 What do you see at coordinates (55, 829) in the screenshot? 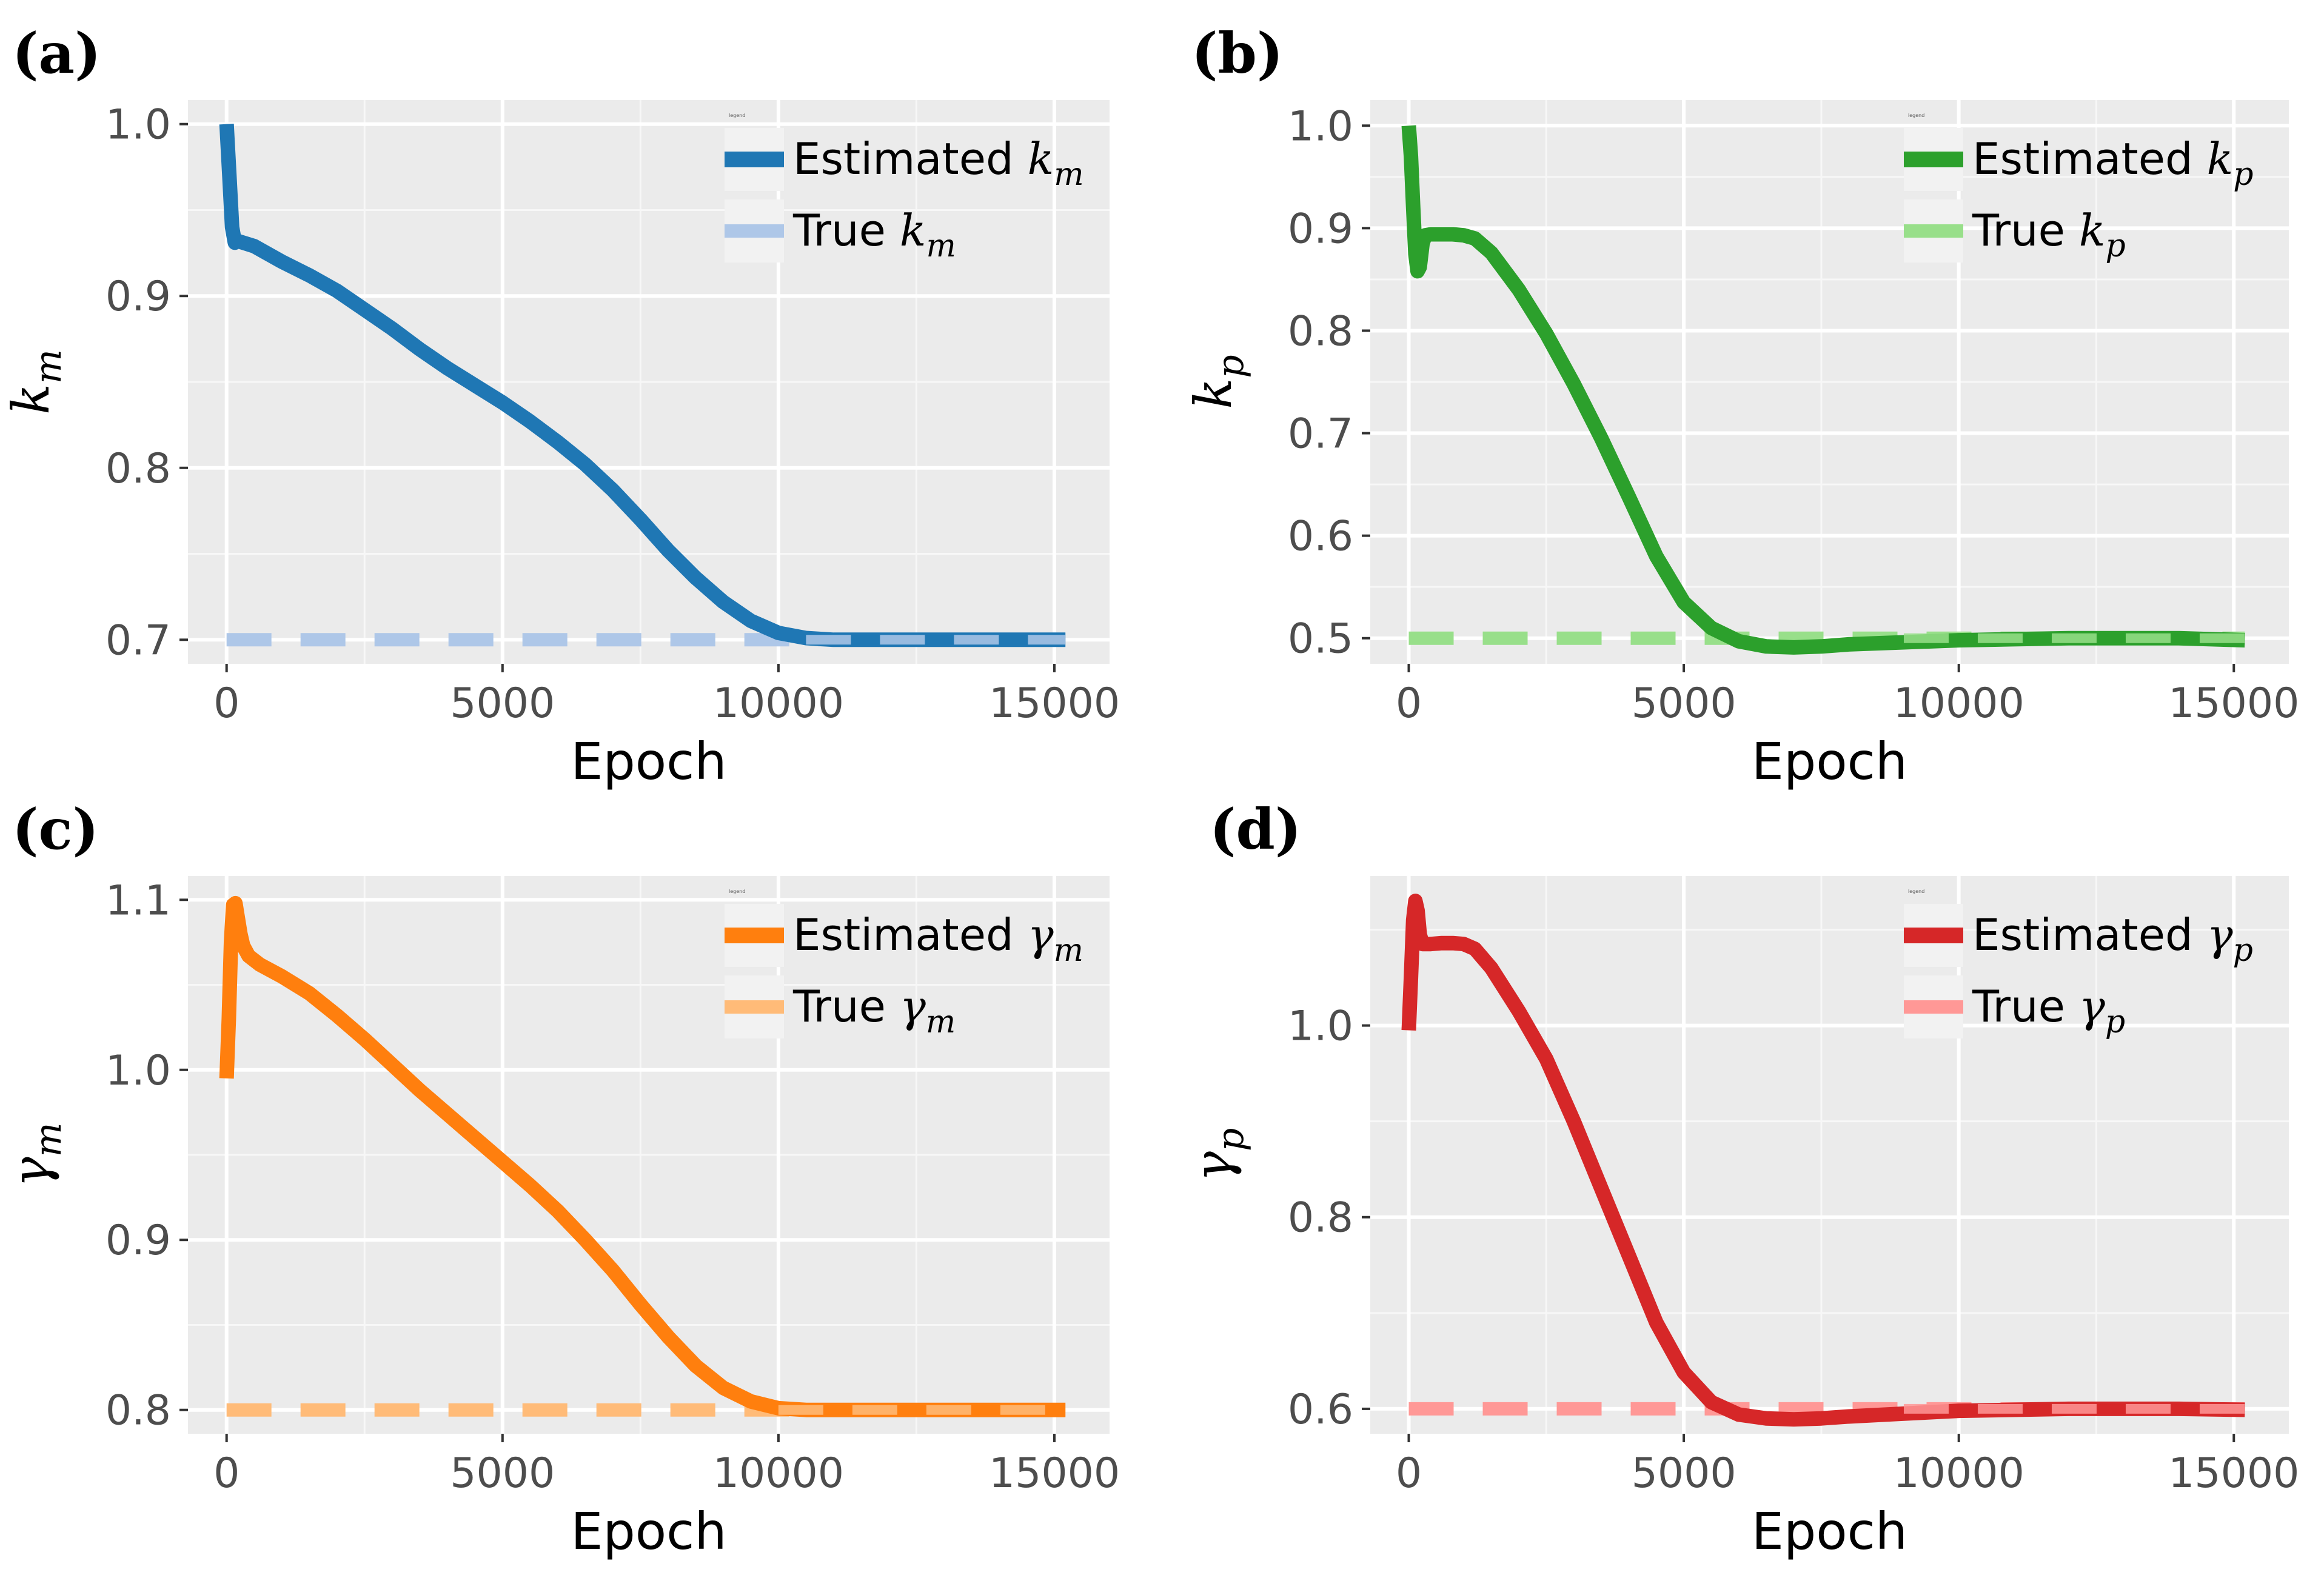
I see `panel-label: (c)` at bounding box center [55, 829].